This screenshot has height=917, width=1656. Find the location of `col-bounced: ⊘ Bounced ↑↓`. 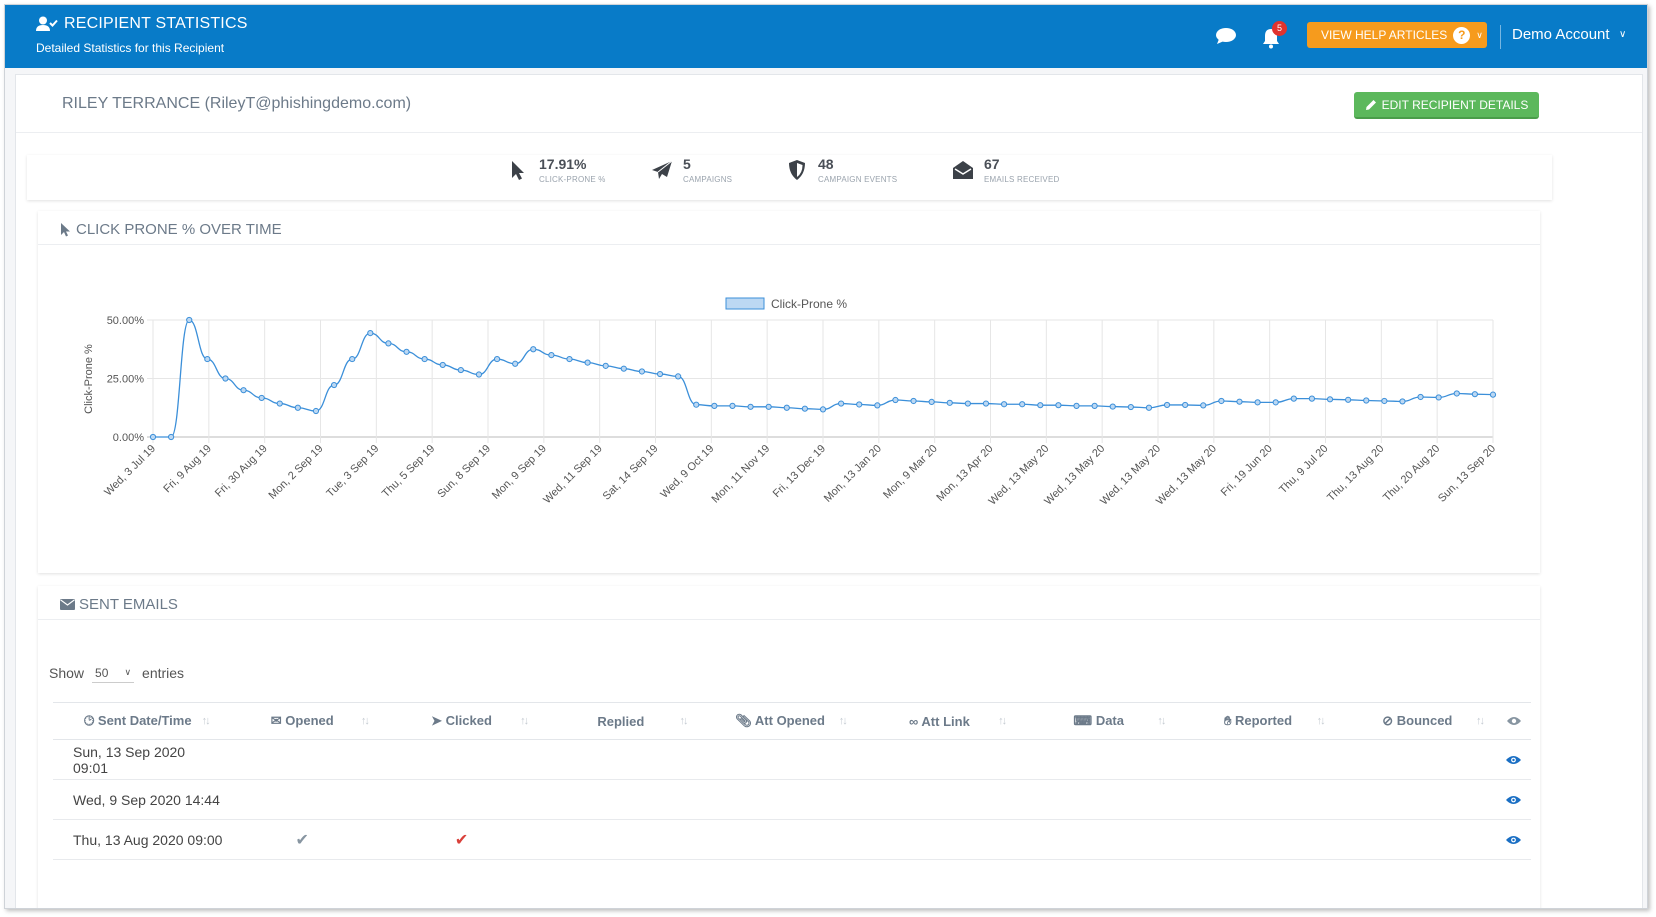

col-bounced: ⊘ Bounced ↑↓ is located at coordinates (1417, 721).